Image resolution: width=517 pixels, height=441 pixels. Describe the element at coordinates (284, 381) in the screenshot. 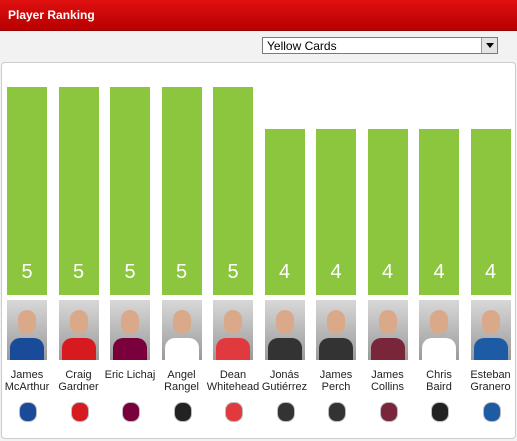

I see `player-name: Jonás Gutiérrez` at that location.